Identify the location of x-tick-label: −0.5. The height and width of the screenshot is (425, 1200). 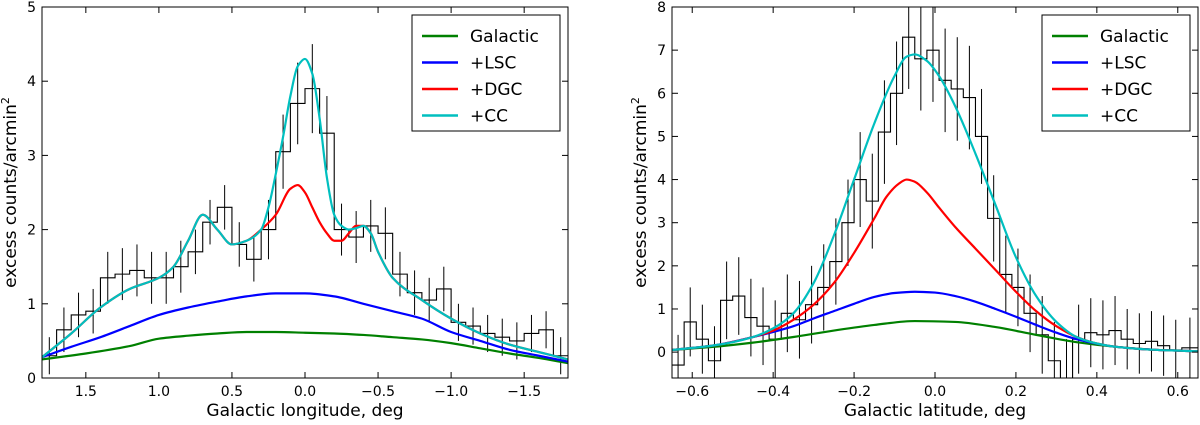
(378, 392).